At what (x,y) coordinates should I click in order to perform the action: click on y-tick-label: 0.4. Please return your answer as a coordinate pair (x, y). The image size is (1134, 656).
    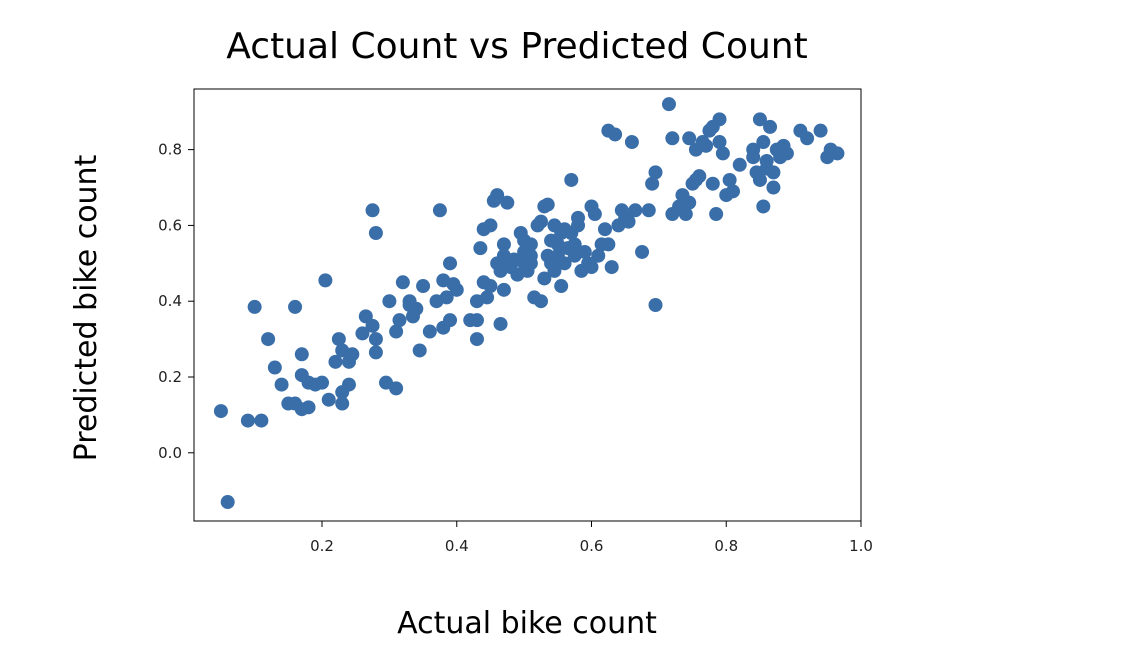
    Looking at the image, I should click on (170, 301).